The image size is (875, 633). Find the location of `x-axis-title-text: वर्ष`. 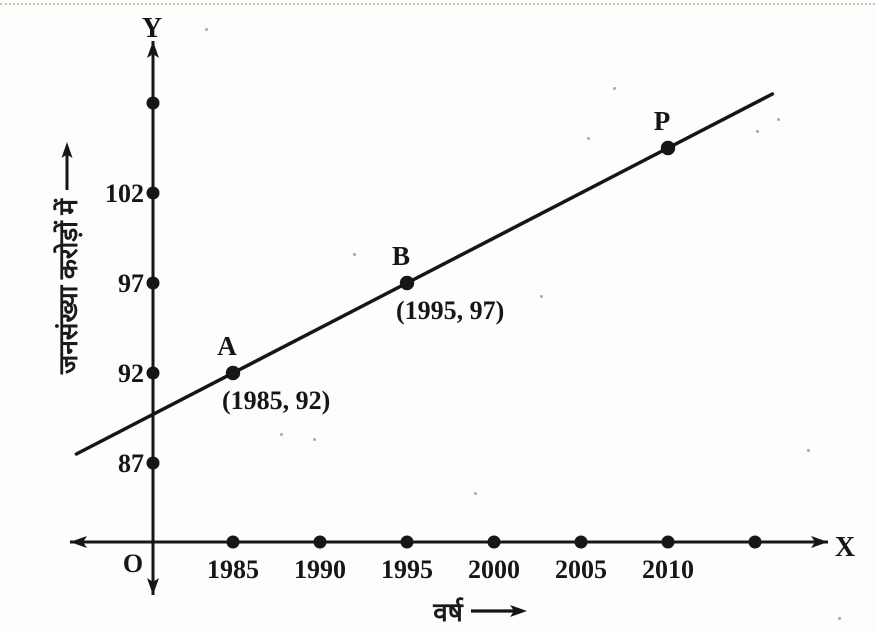

x-axis-title-text: वर्ष is located at coordinates (448, 612).